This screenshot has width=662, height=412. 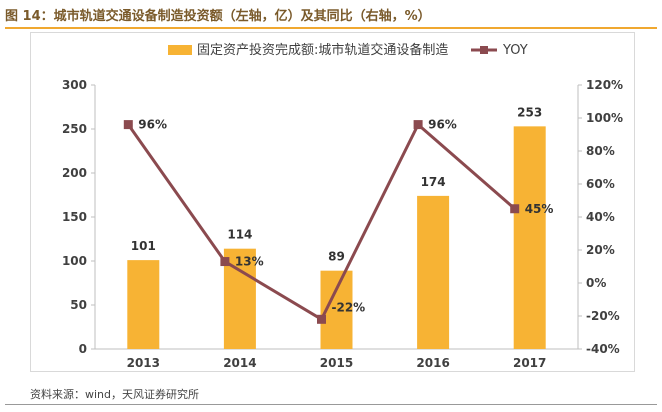 I want to click on x-tick-label: 2015, so click(x=336, y=363).